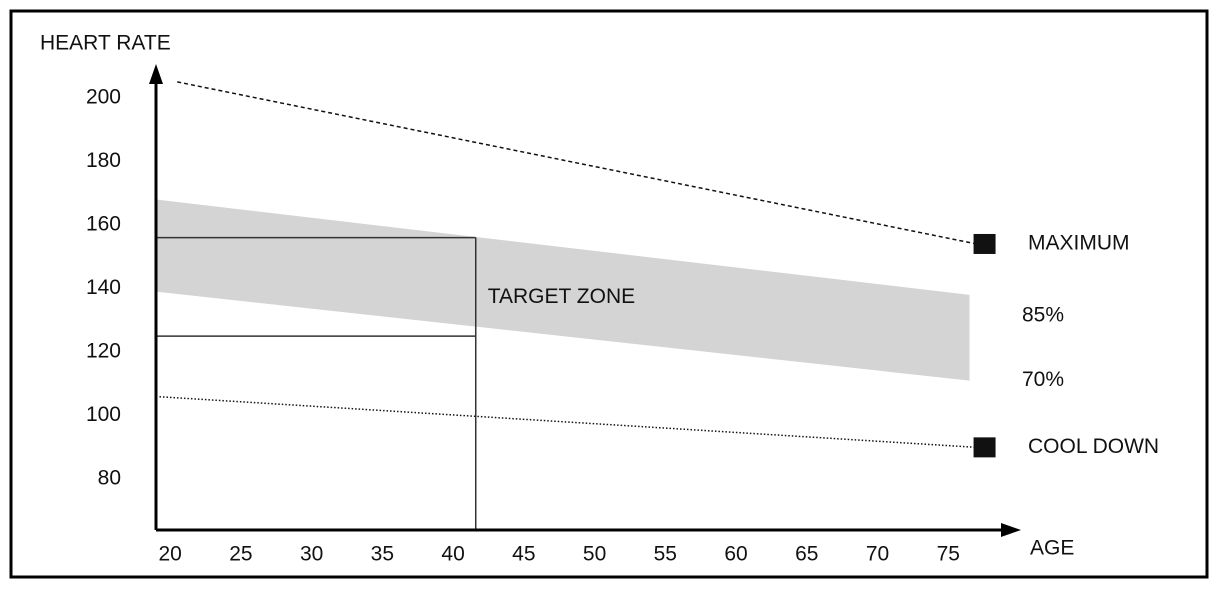 This screenshot has height=590, width=1218. Describe the element at coordinates (1011, 530) in the screenshot. I see `x-axis-arrow` at that location.